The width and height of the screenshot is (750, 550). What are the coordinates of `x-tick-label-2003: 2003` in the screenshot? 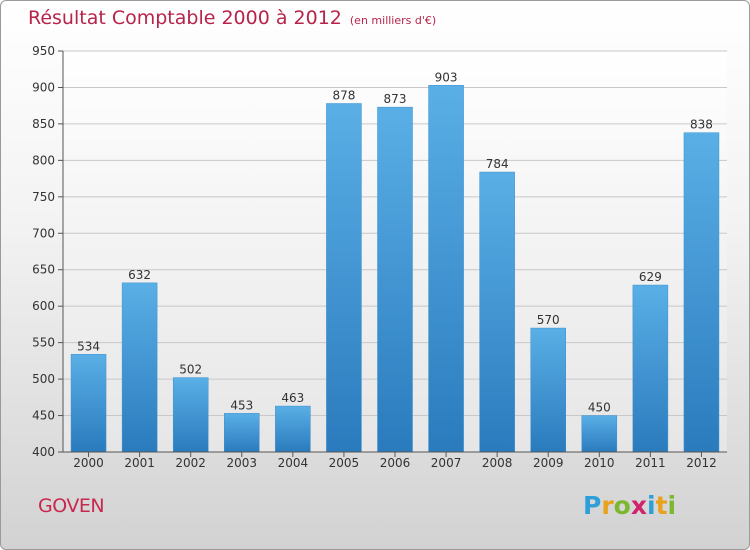 It's located at (241, 463).